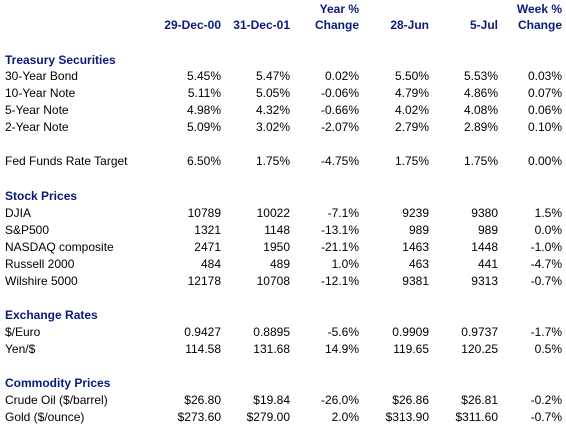 The height and width of the screenshot is (426, 566). Describe the element at coordinates (411, 93) in the screenshot. I see `value-28-jun: 4.79%` at that location.